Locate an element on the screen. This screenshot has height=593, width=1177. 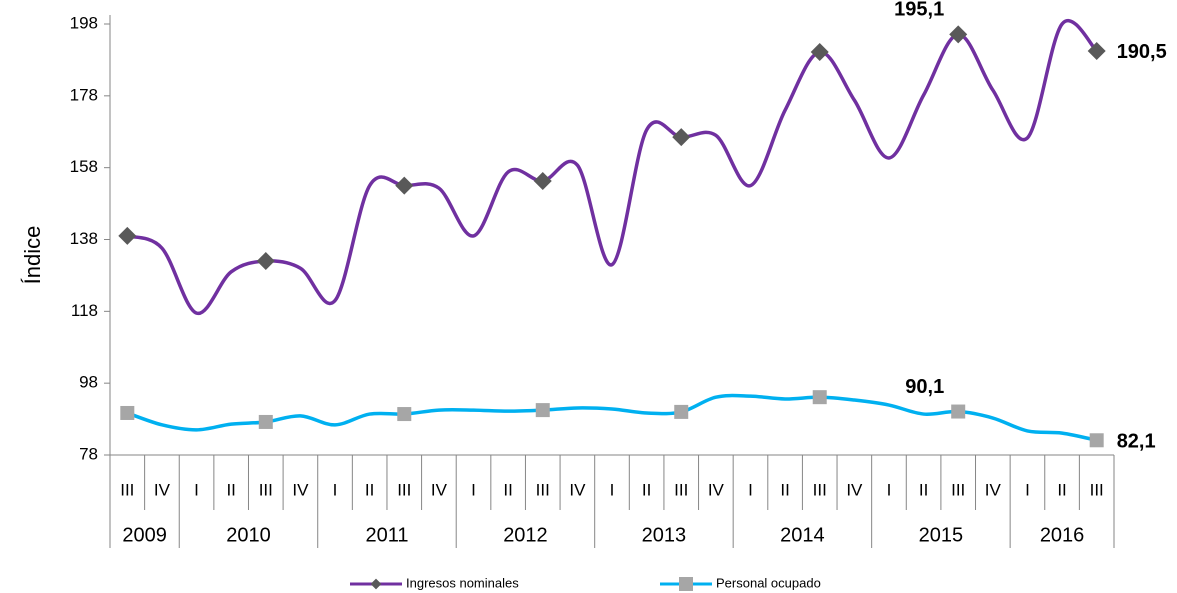
y-tick-label: 198 is located at coordinates (84, 22).